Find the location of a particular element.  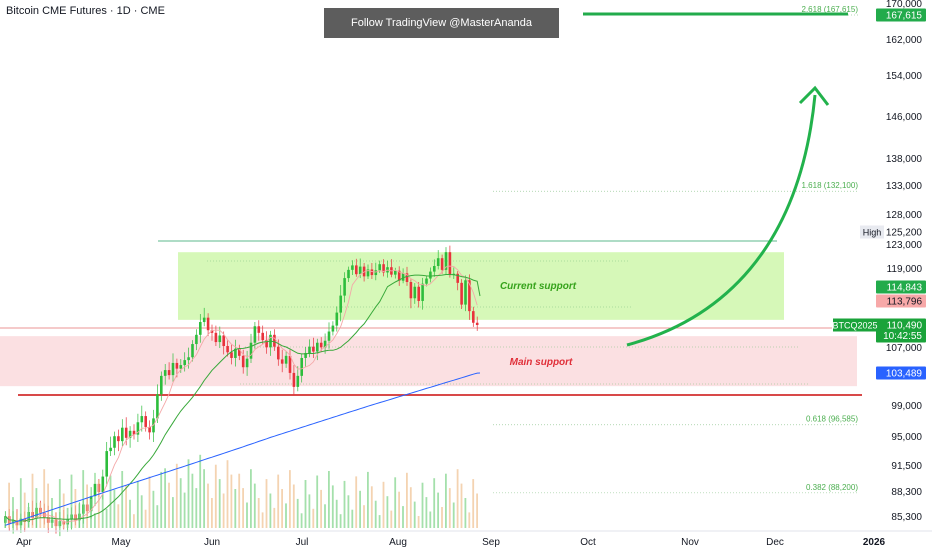

y-tick-label: 95,000 is located at coordinates (906, 437).